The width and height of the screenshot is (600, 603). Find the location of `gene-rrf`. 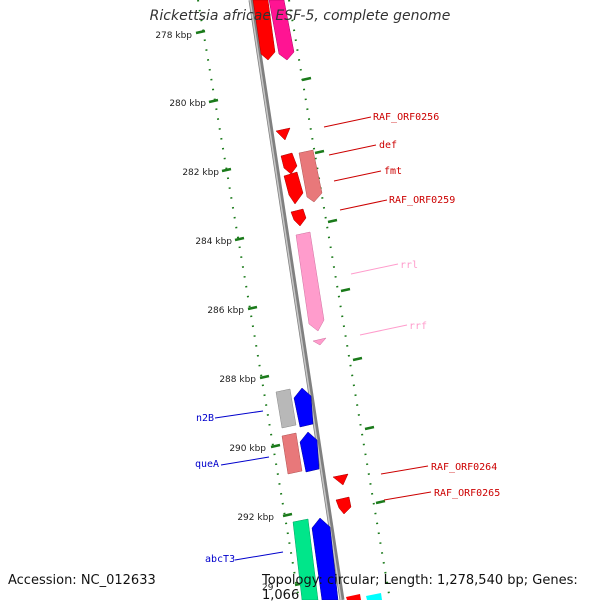

gene-rrf is located at coordinates (319, 341).